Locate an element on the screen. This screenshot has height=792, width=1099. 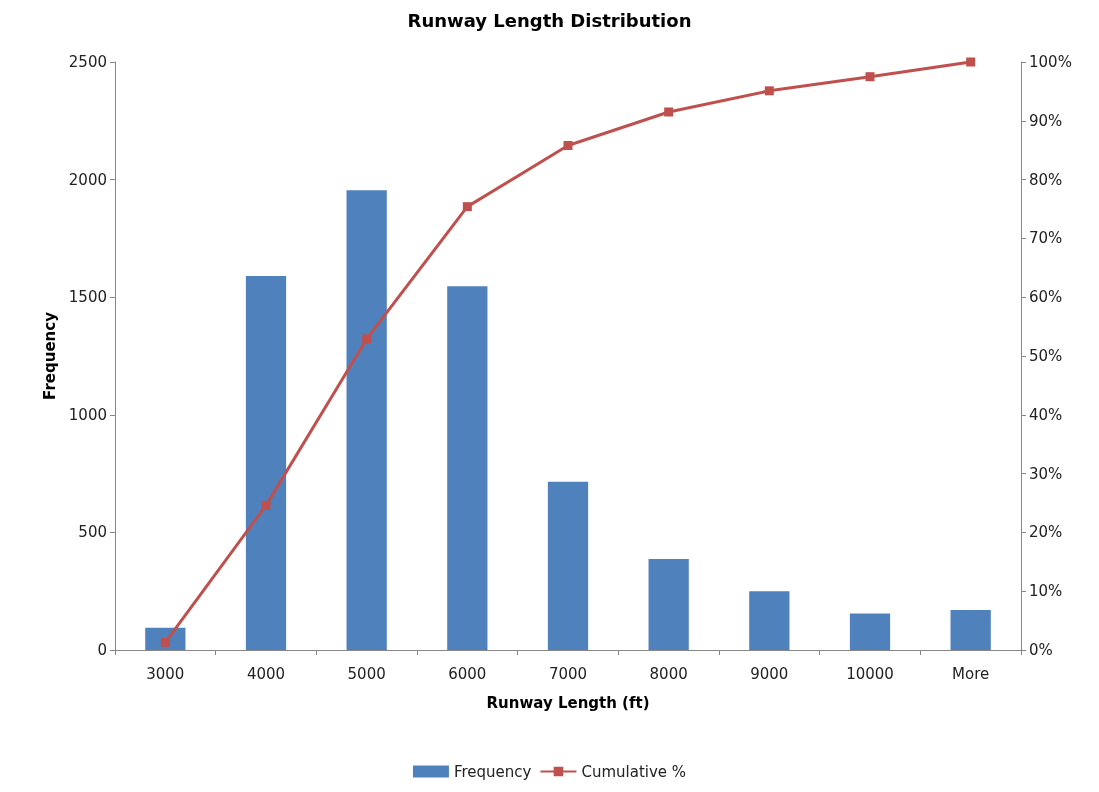
x-tick-label: 4000 is located at coordinates (266, 673).